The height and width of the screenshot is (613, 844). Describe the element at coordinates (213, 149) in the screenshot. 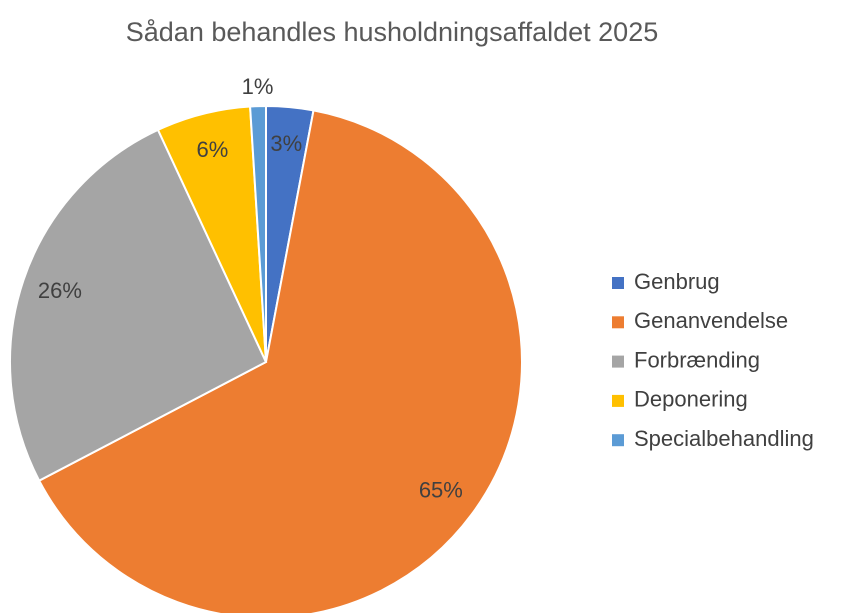

I see `data-label: 6%` at that location.